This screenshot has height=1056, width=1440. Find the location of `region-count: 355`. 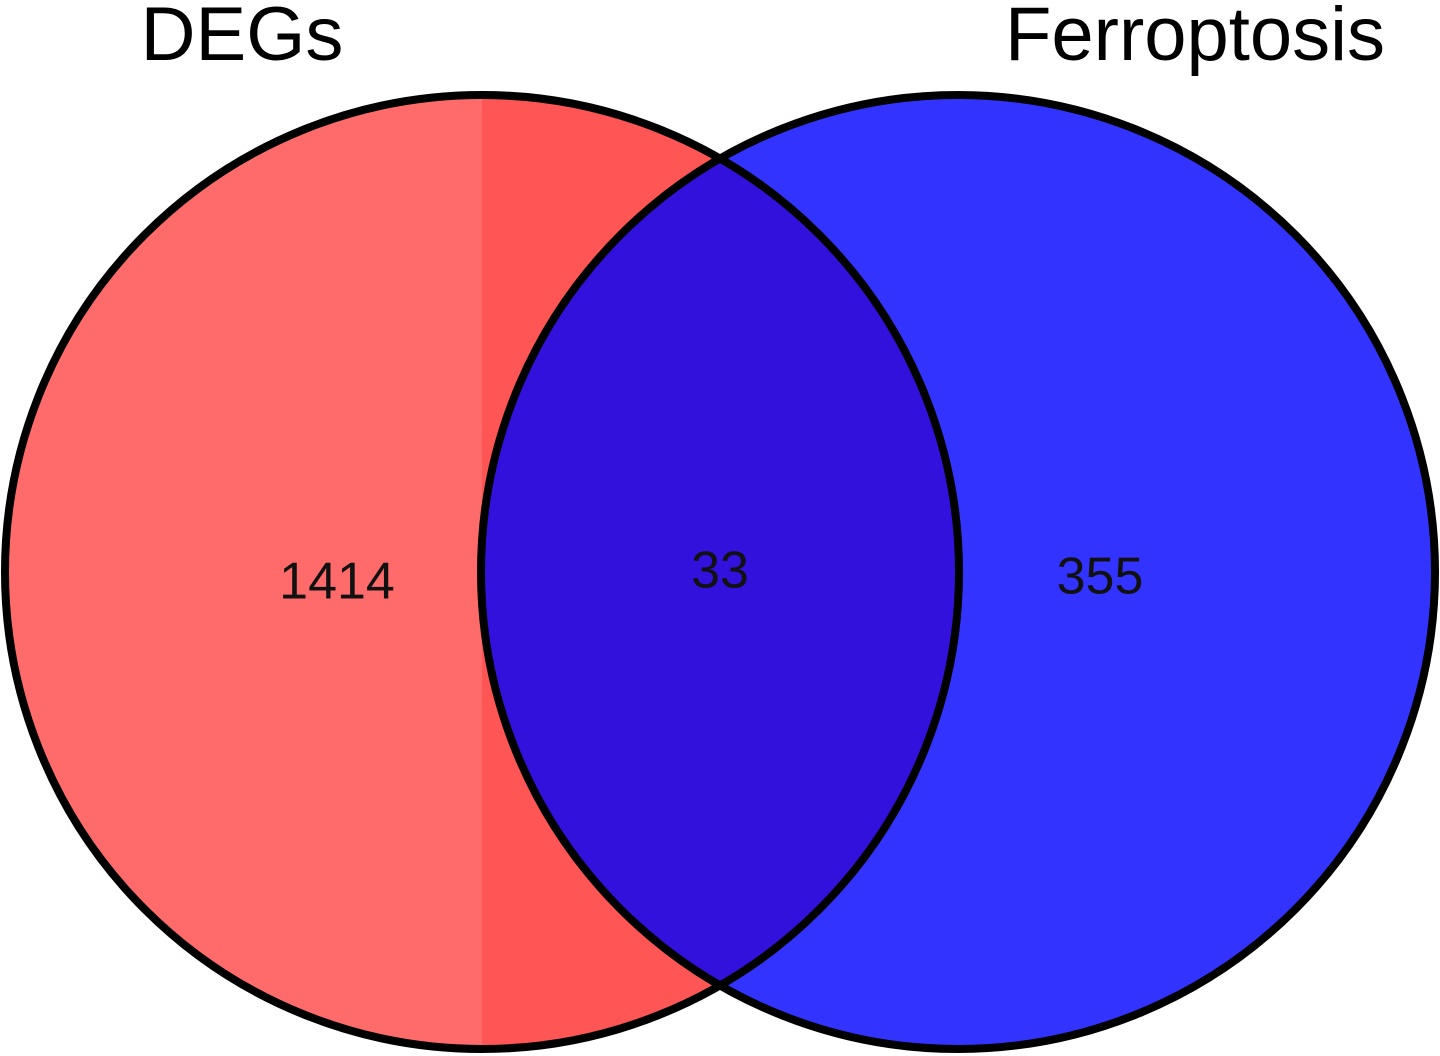

region-count: 355 is located at coordinates (1100, 577).